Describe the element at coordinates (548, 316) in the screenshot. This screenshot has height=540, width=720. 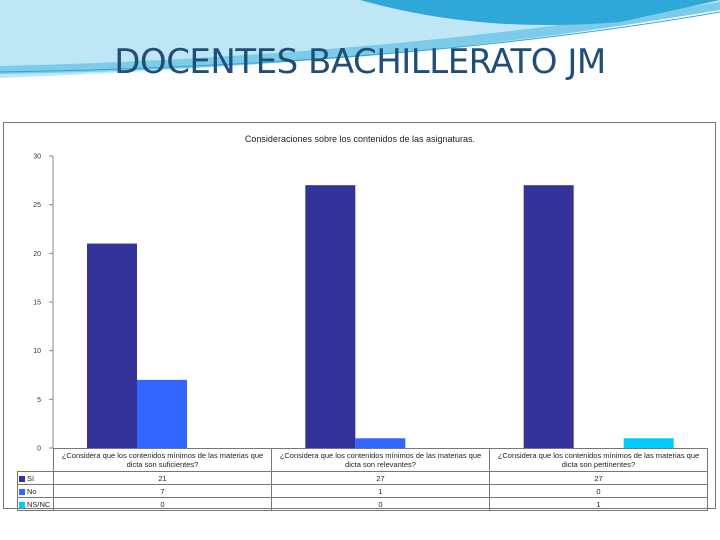
I see `bar-s--3` at that location.